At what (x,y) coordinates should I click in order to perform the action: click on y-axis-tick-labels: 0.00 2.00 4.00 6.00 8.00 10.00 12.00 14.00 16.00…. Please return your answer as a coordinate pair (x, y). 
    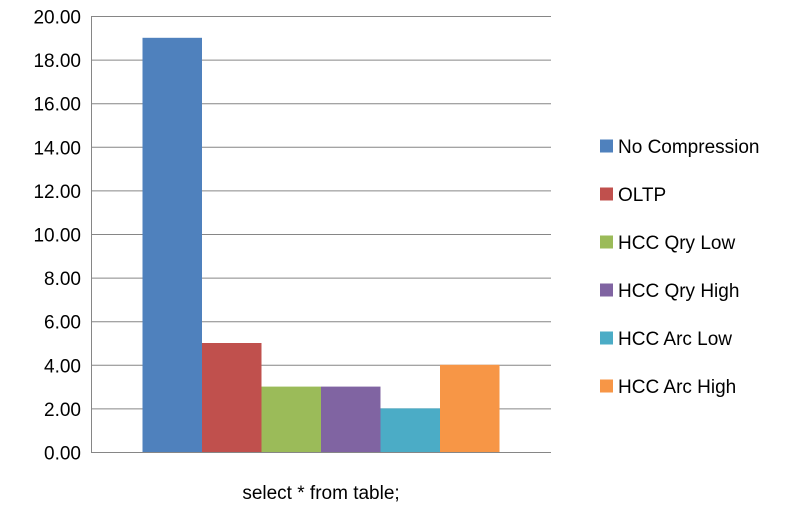
    Looking at the image, I should click on (57, 236).